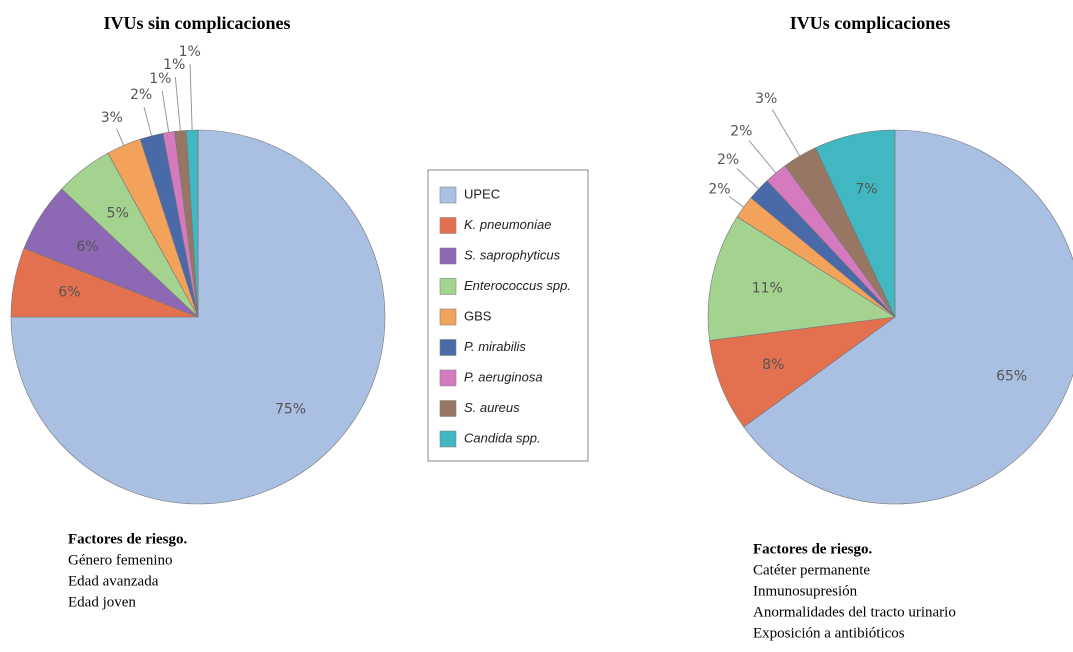  I want to click on legend-label: GBS, so click(478, 315).